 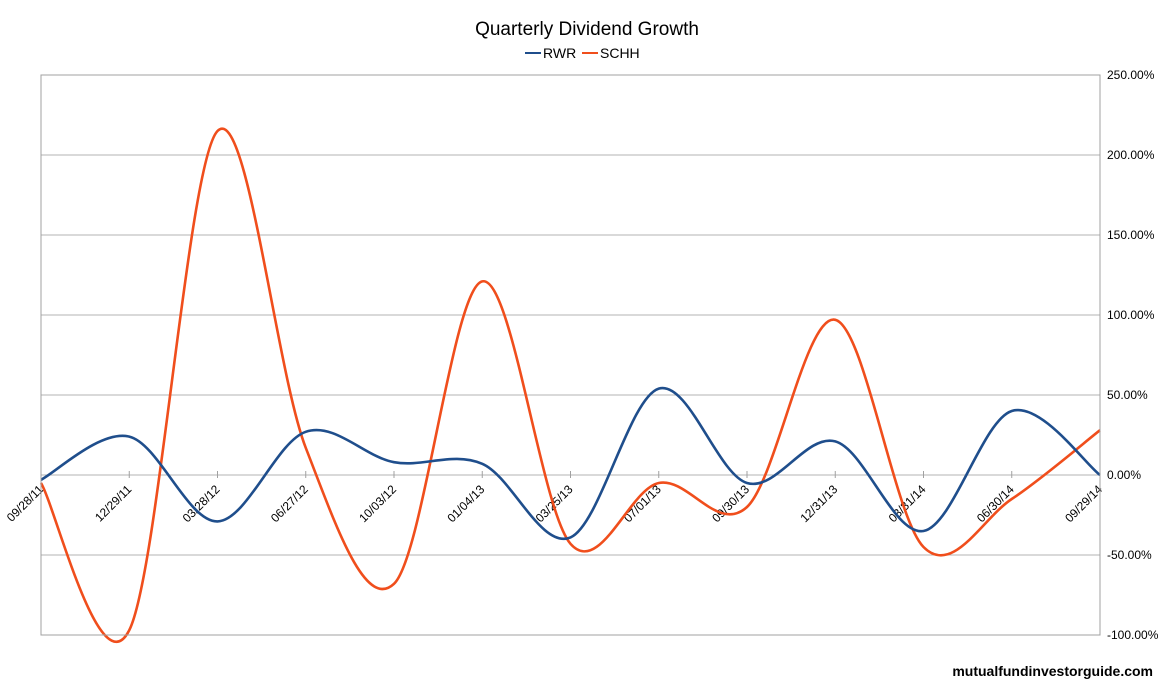 I want to click on y-tick-label: 150.00%, so click(x=1131, y=235).